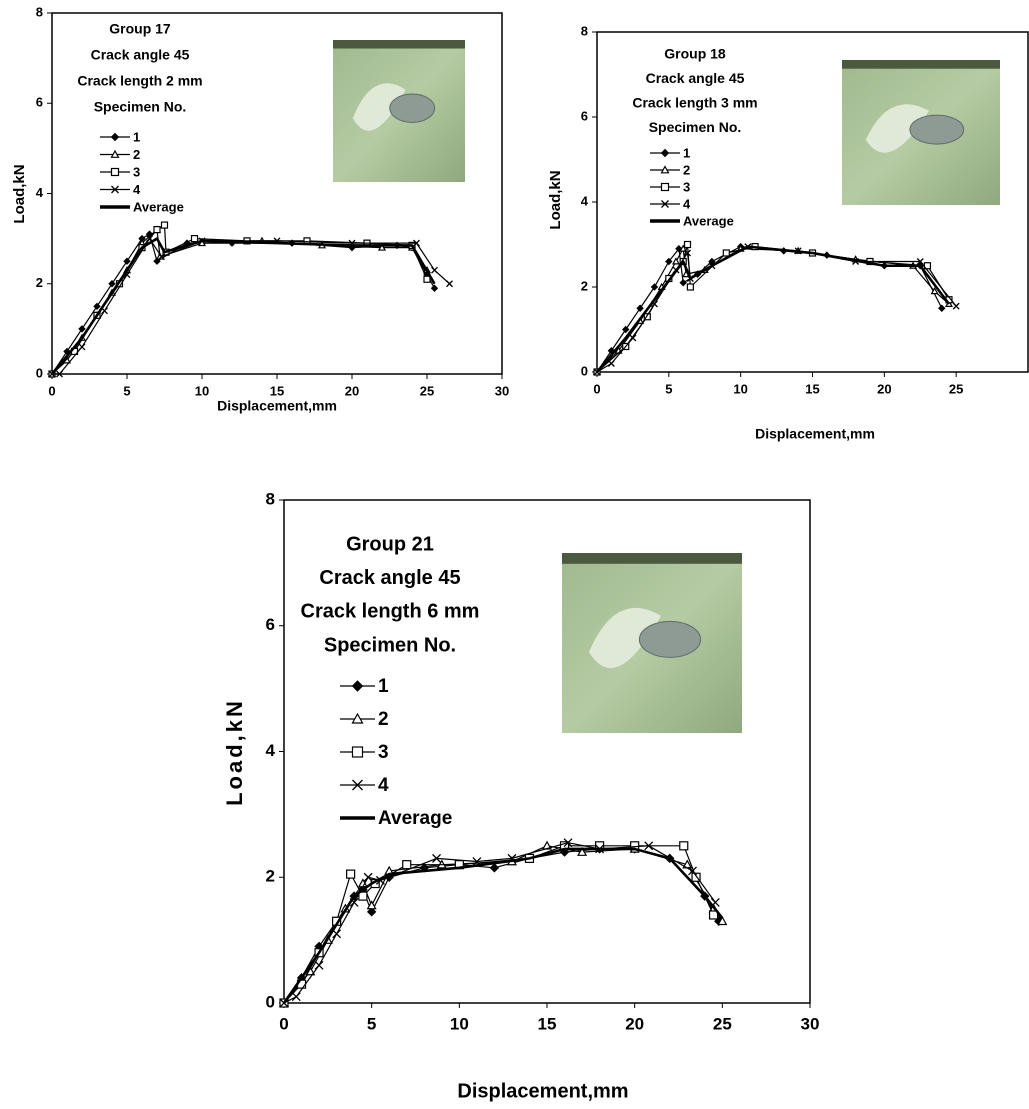  What do you see at coordinates (390, 612) in the screenshot?
I see `annotation: Crack length 6 mm` at bounding box center [390, 612].